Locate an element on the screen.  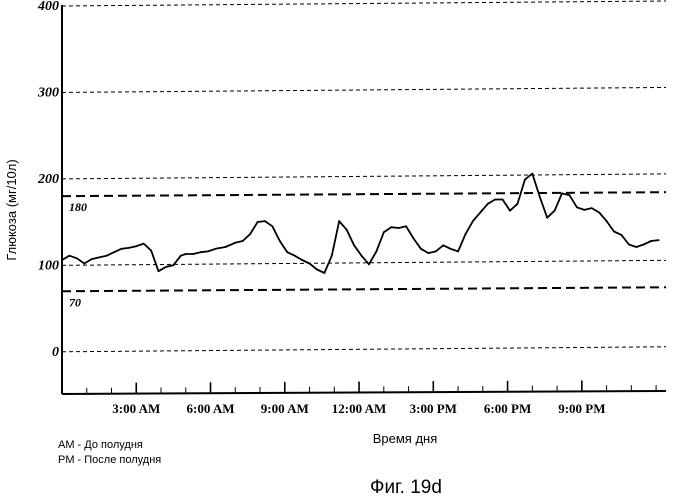
legend-line-pm: PM - После полудня is located at coordinates (109, 460).